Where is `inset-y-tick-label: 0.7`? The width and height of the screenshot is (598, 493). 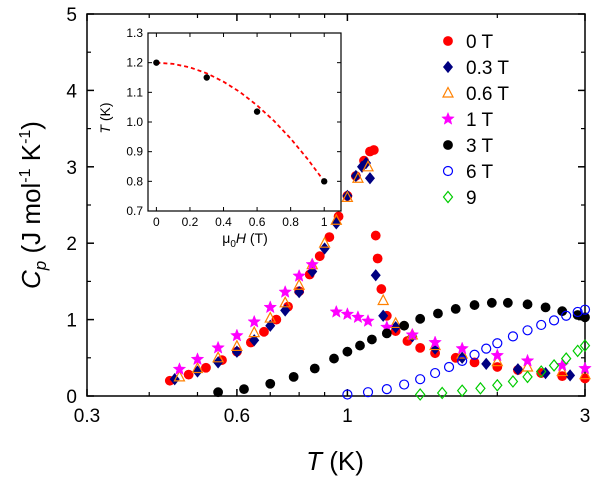 inset-y-tick-label: 0.7 is located at coordinates (134, 211).